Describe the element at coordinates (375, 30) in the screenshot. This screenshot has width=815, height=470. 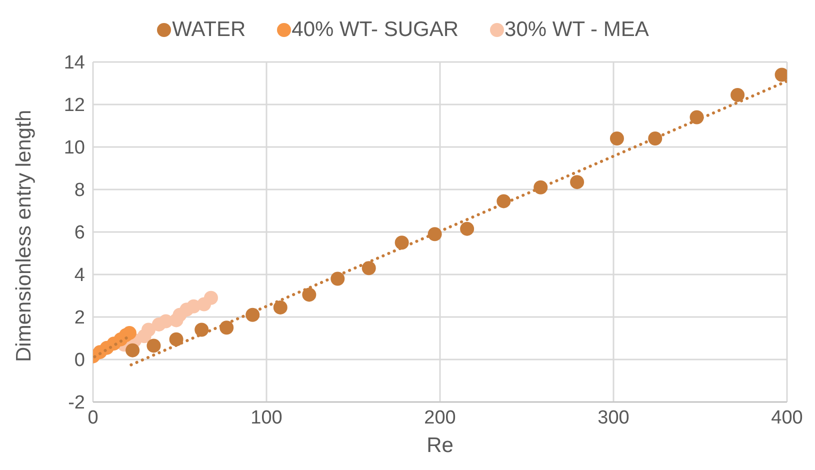
I see `legend-label: 40% WT- SUGAR` at that location.